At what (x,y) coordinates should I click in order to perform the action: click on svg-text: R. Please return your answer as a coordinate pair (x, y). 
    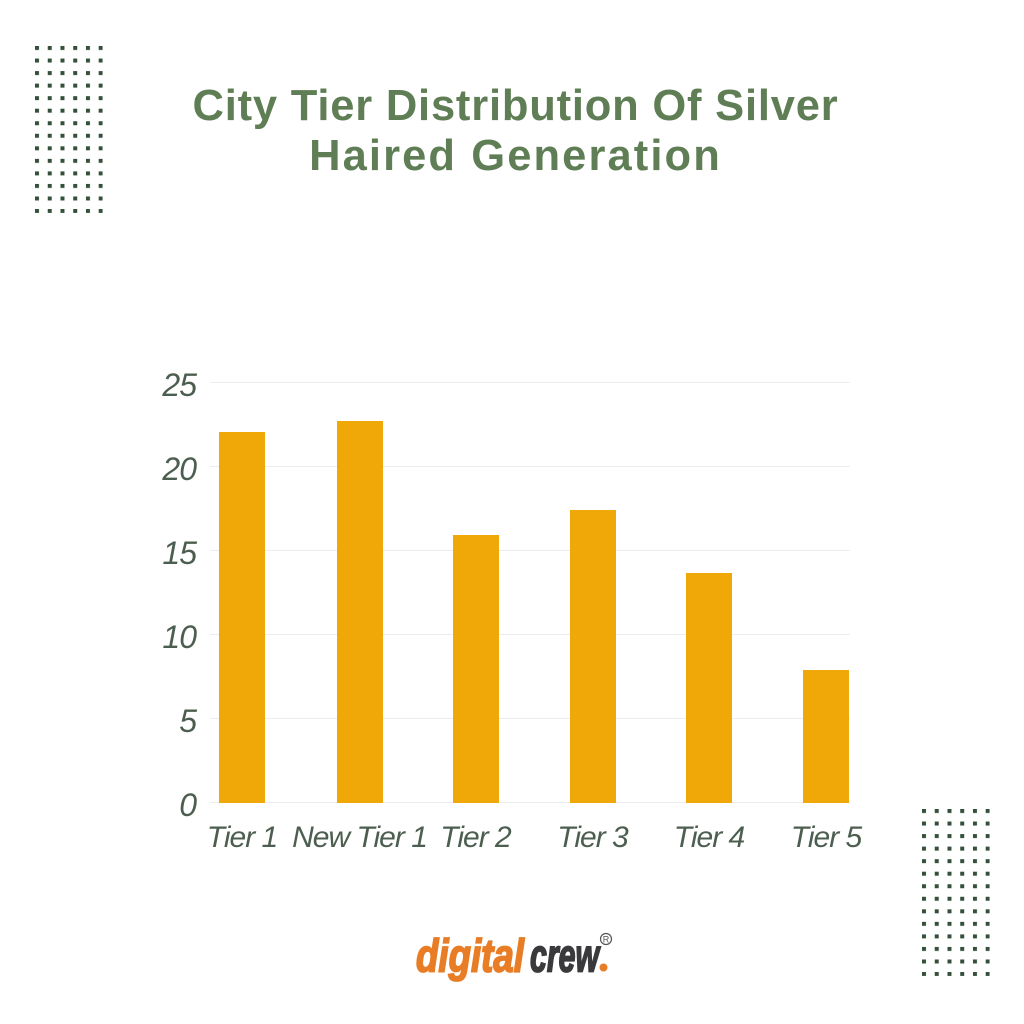
    Looking at the image, I should click on (606, 940).